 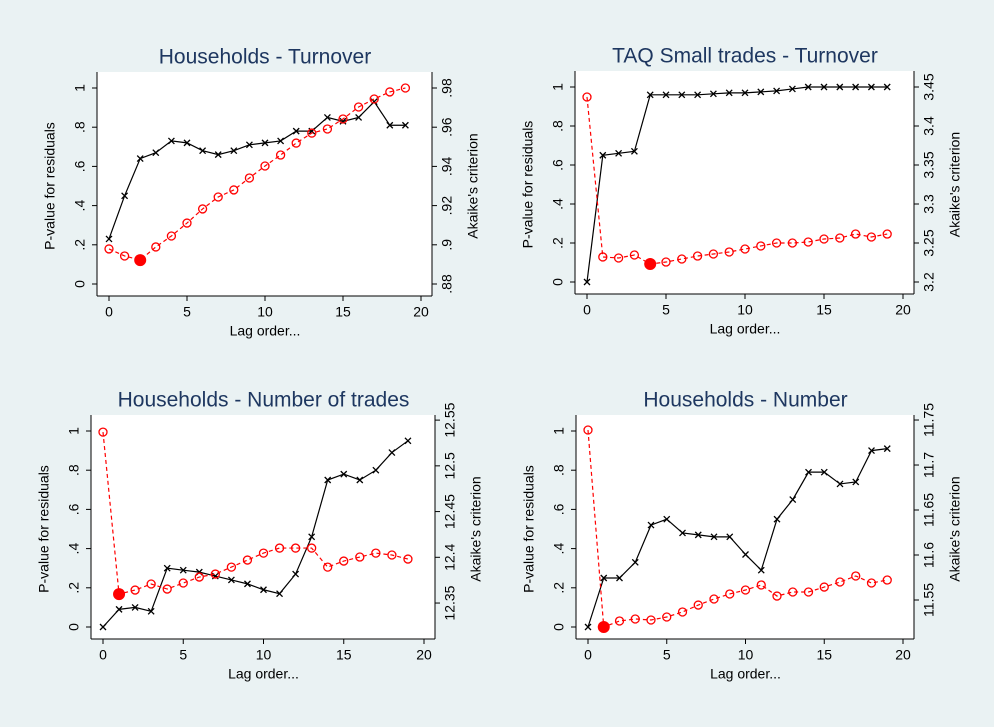 I want to click on y2-tick-label: 12.35, so click(x=450, y=602).